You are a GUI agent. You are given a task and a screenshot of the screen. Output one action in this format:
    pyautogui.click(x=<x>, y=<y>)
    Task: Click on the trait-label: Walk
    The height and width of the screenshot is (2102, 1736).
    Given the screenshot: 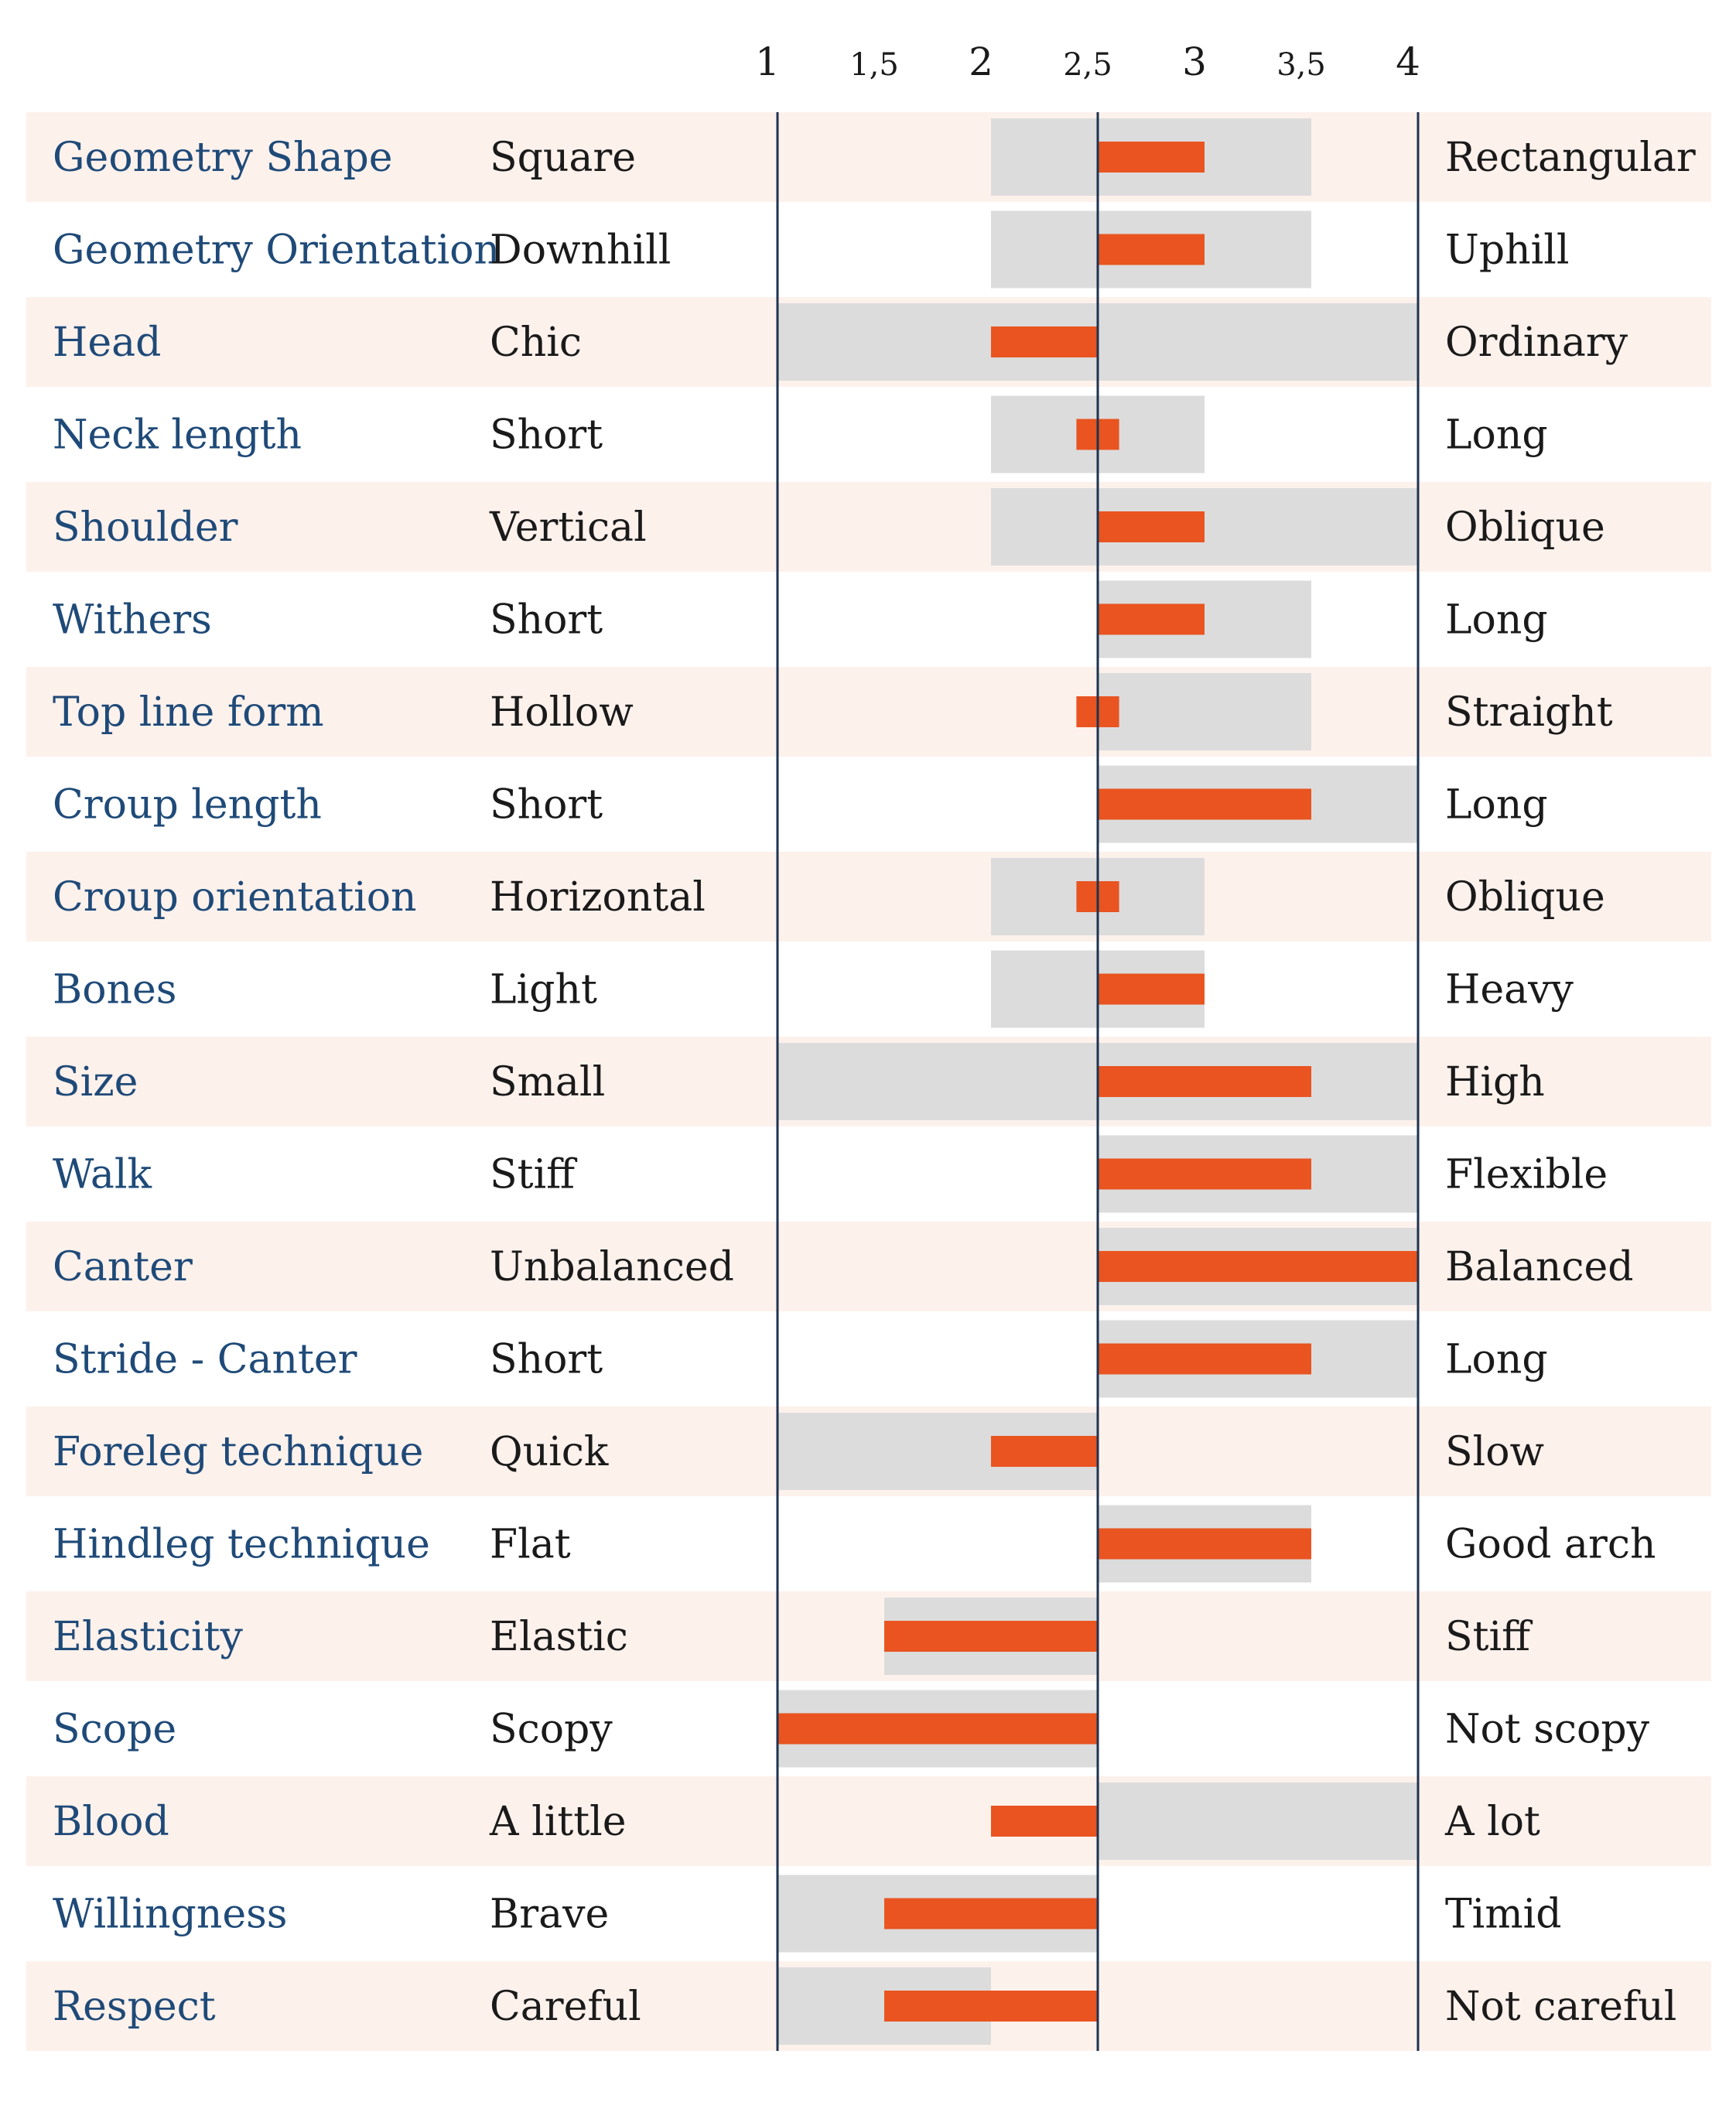 What is the action you would take?
    pyautogui.click(x=102, y=1175)
    